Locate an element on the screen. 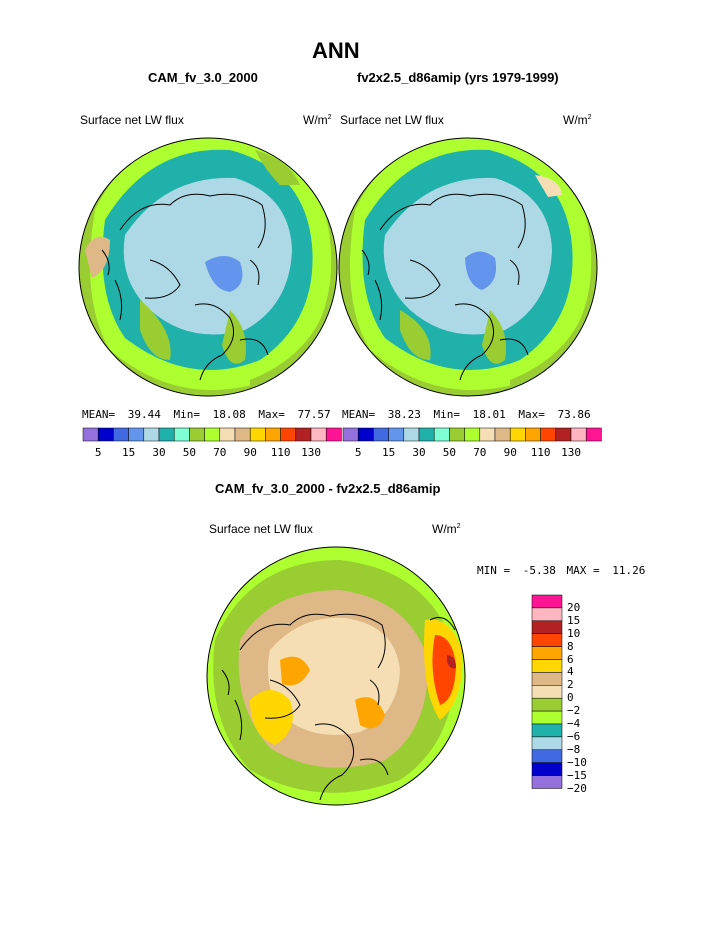 The image size is (723, 935). right-stats: MEAN= 38.23 Min= 18.01 Max= 73.86 is located at coordinates (466, 414).